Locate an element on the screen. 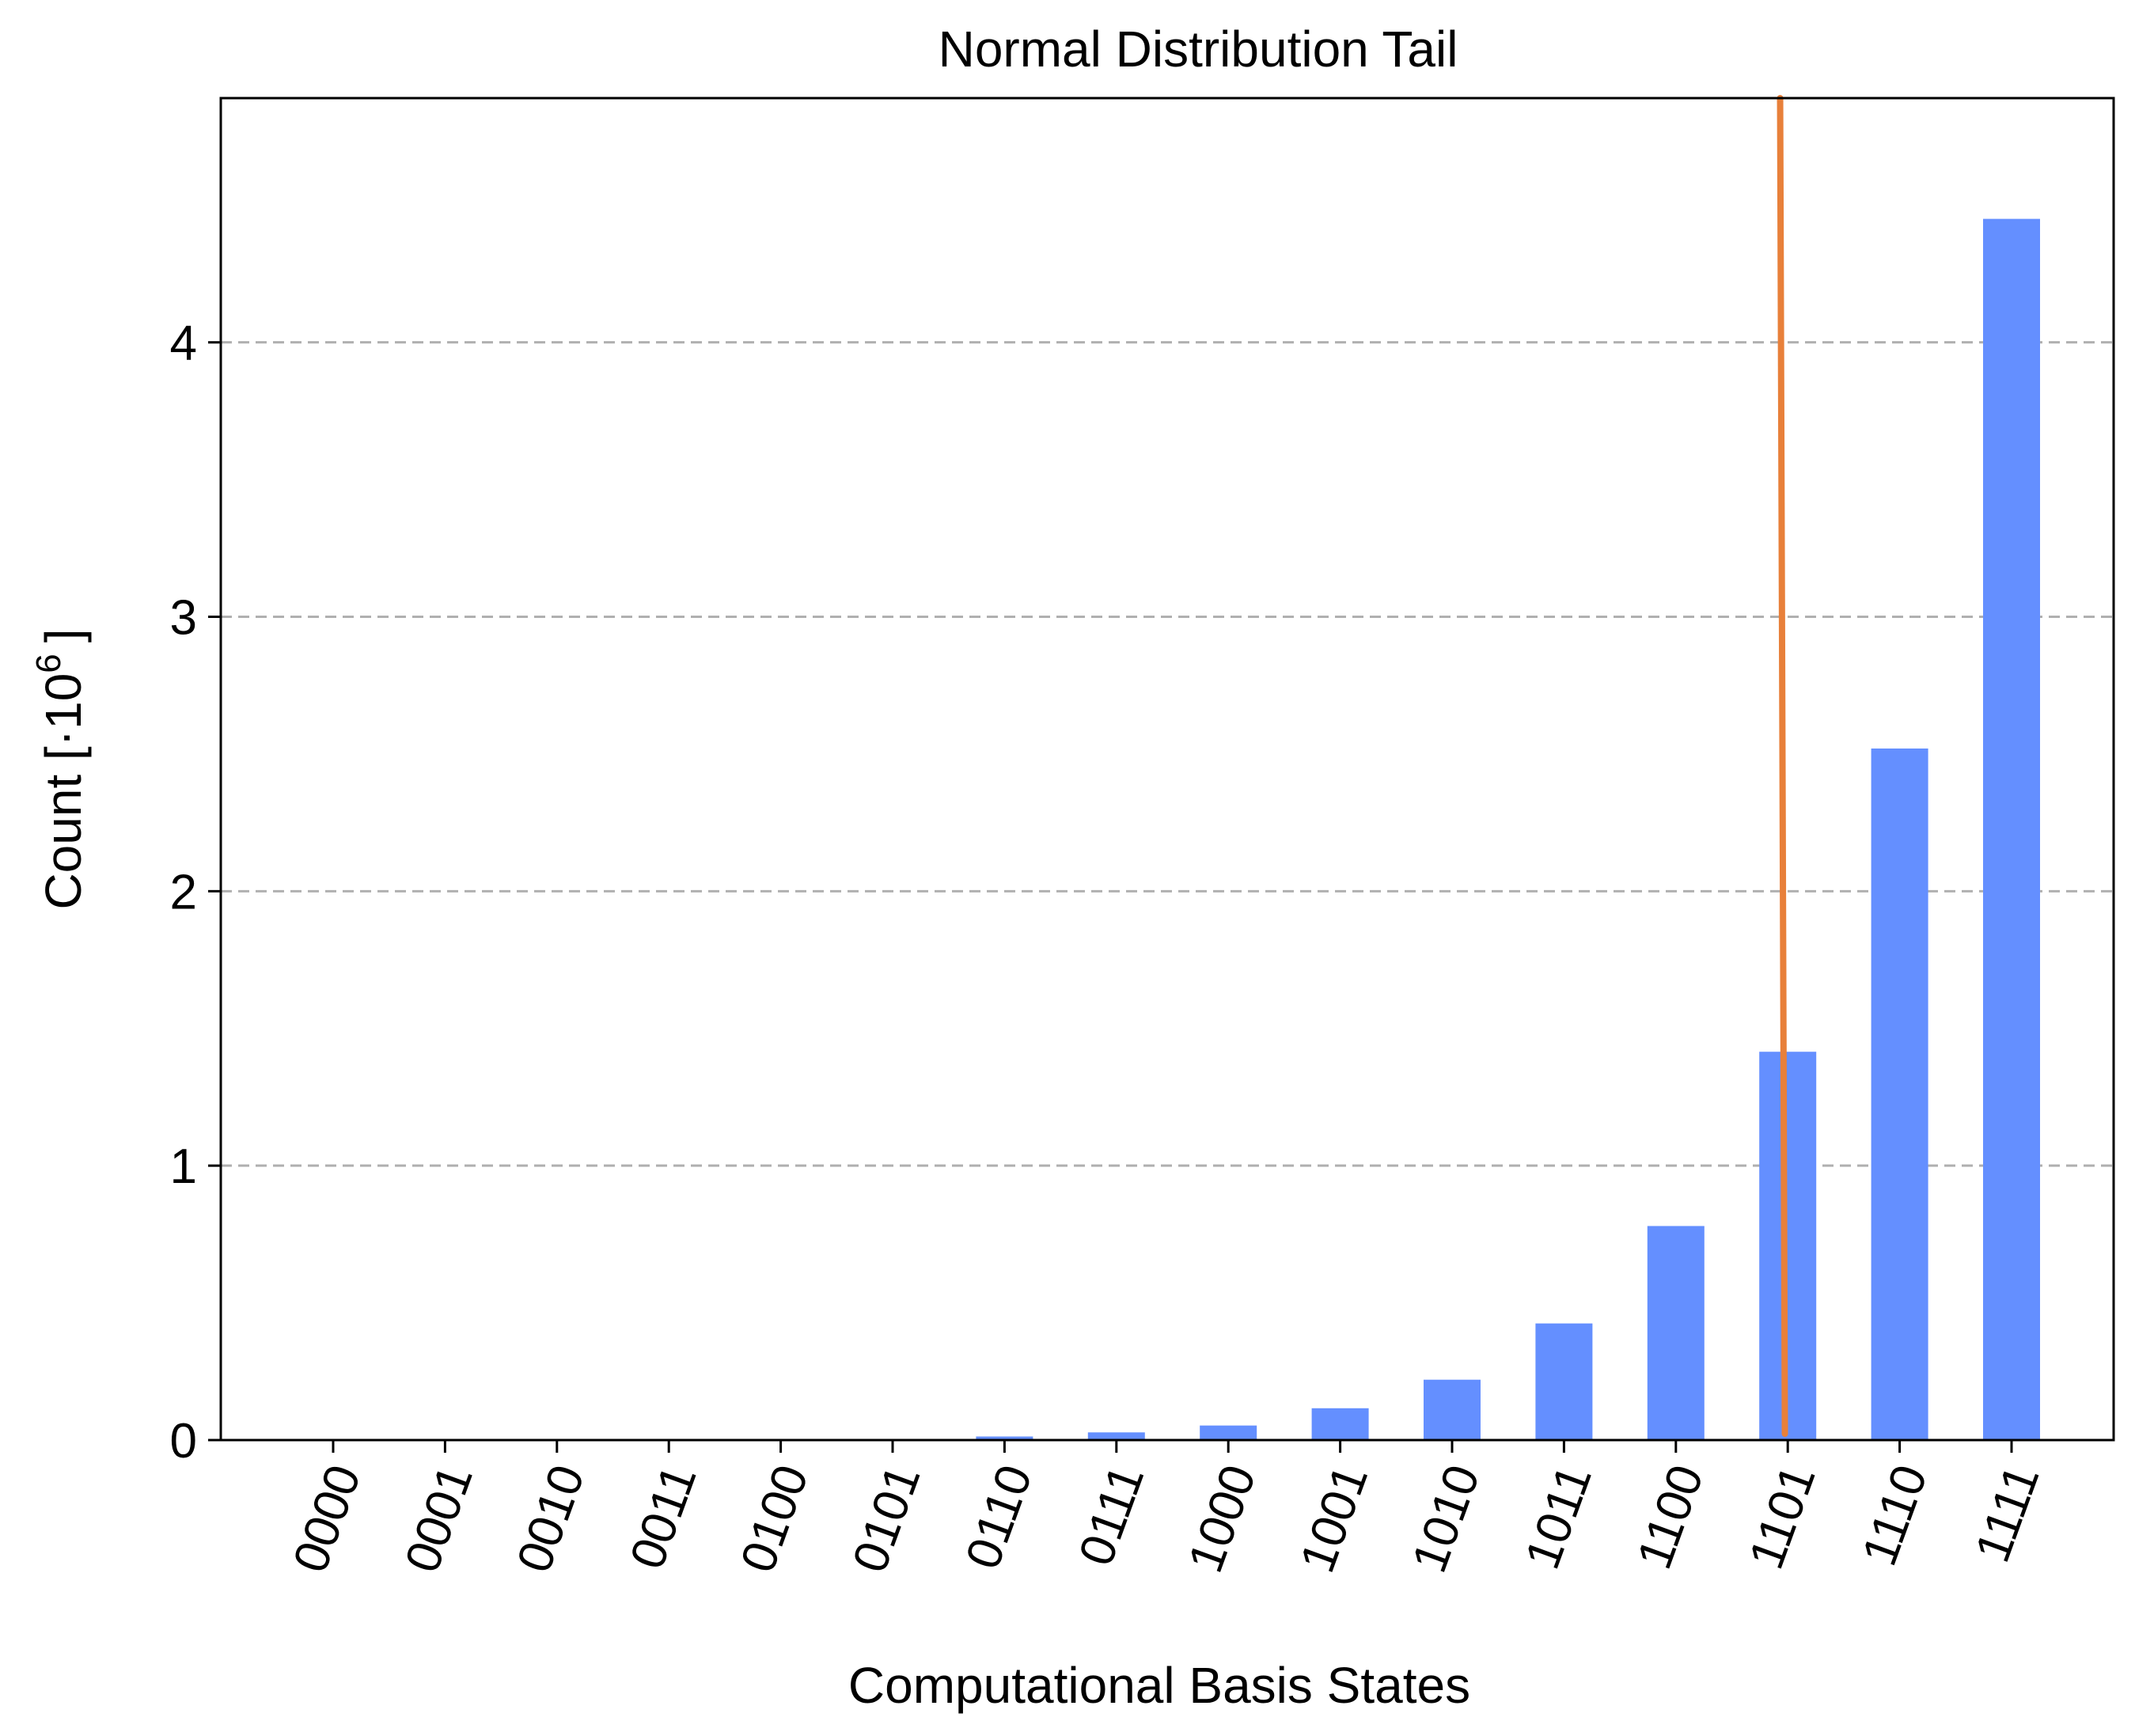  threshold-line-group is located at coordinates (1782, 766).